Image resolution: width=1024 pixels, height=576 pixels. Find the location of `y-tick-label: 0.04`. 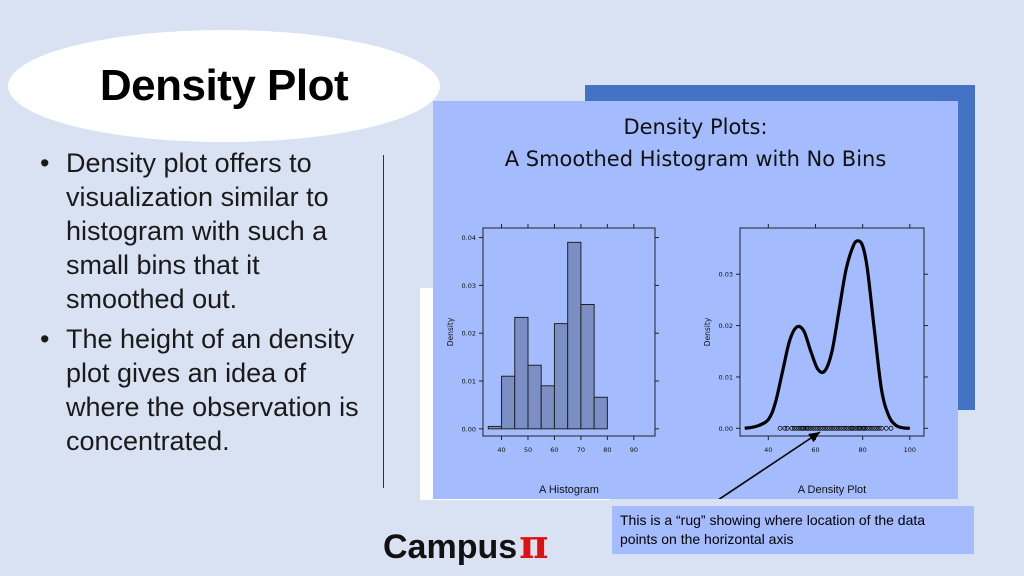

y-tick-label: 0.04 is located at coordinates (469, 238).